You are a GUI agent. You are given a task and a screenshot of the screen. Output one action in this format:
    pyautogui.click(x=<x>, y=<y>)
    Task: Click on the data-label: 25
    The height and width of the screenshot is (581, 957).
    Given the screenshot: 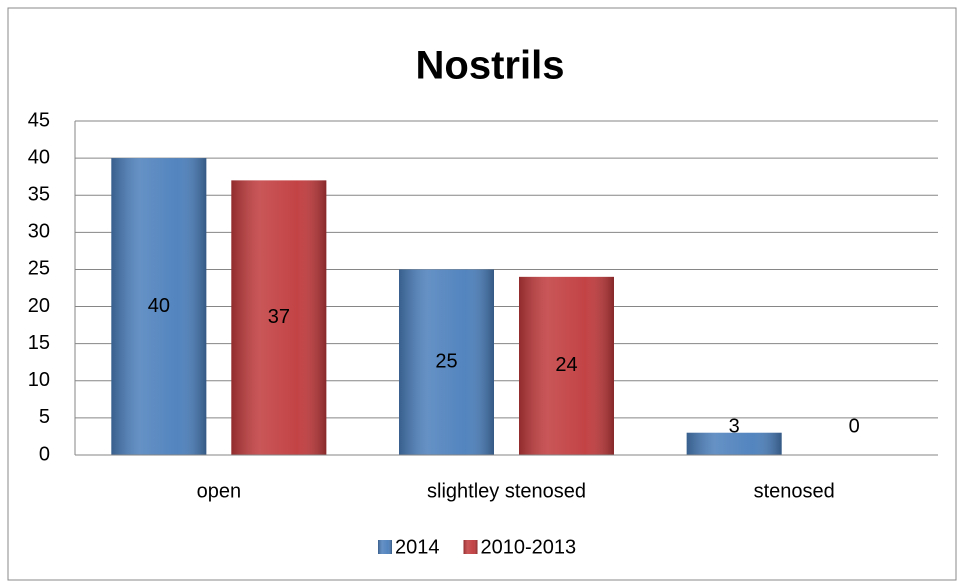 What is the action you would take?
    pyautogui.click(x=446, y=362)
    